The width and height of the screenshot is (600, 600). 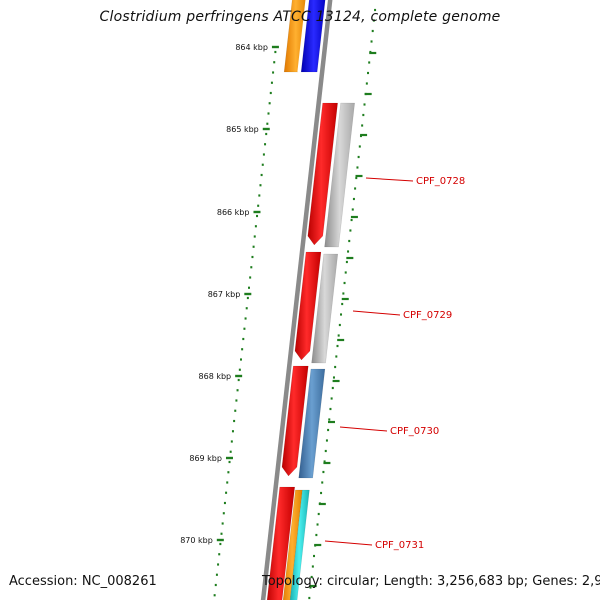 I want to click on gene-features, so click(x=310, y=300).